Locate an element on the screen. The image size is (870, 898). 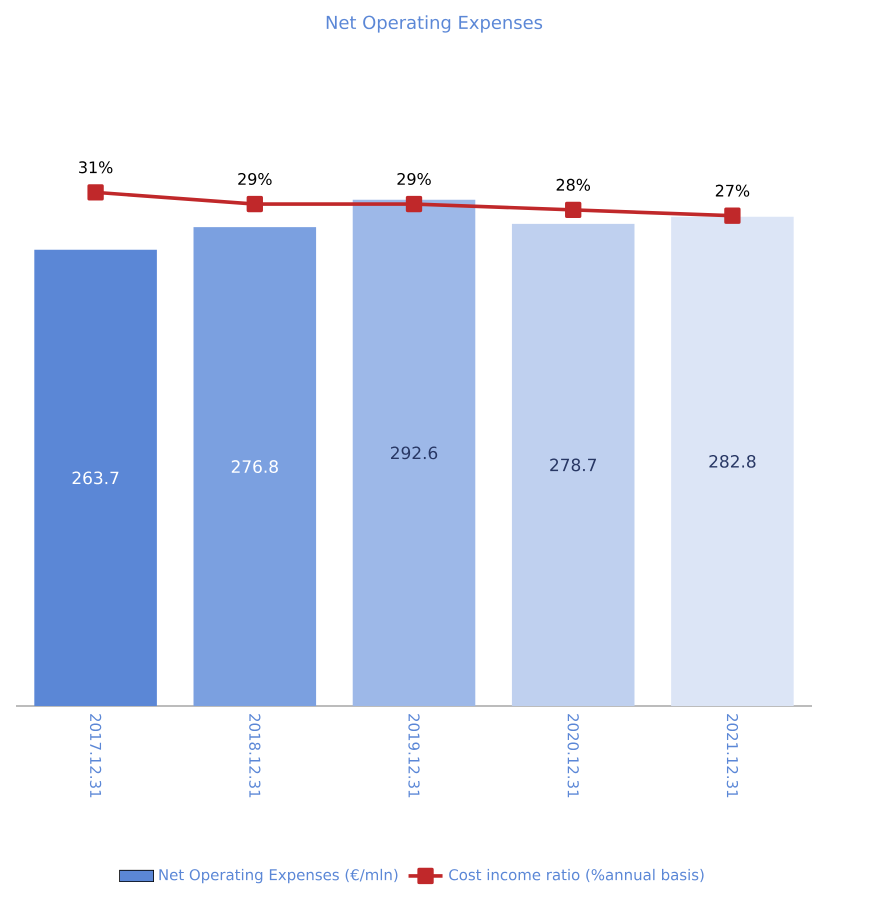
x-tick-label: 2019.12.31 is located at coordinates (414, 756).